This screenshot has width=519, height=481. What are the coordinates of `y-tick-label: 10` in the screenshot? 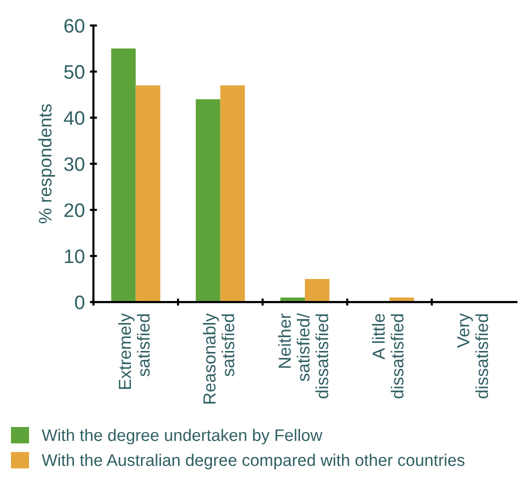 It's located at (74, 256).